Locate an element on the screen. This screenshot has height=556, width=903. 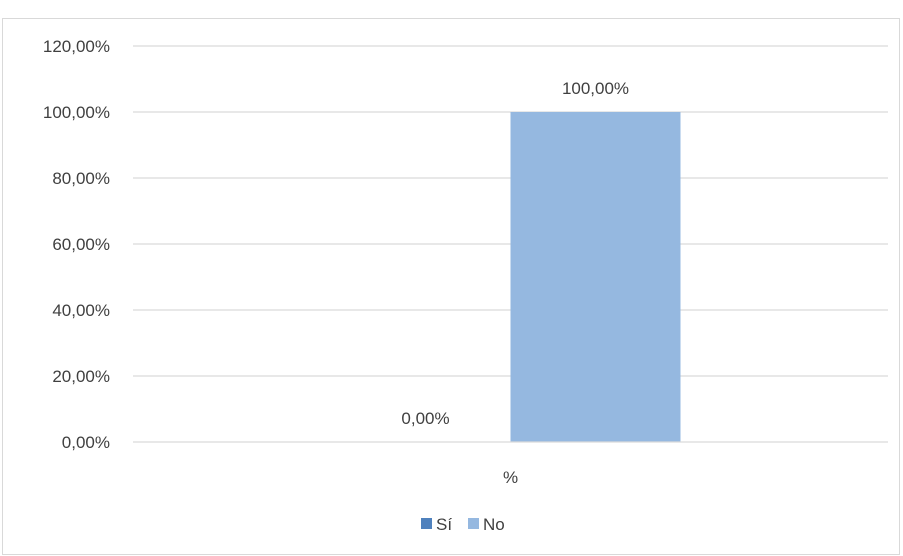
data-label: 100,00% is located at coordinates (595, 88).